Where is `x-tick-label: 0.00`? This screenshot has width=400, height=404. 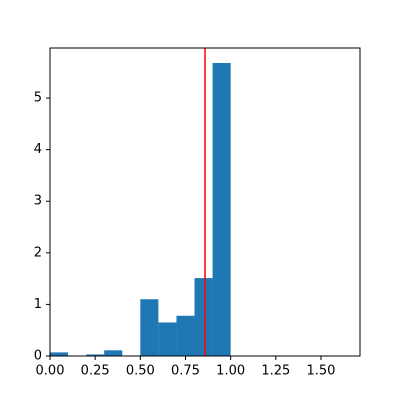
x-tick-label: 0.00 is located at coordinates (50, 371).